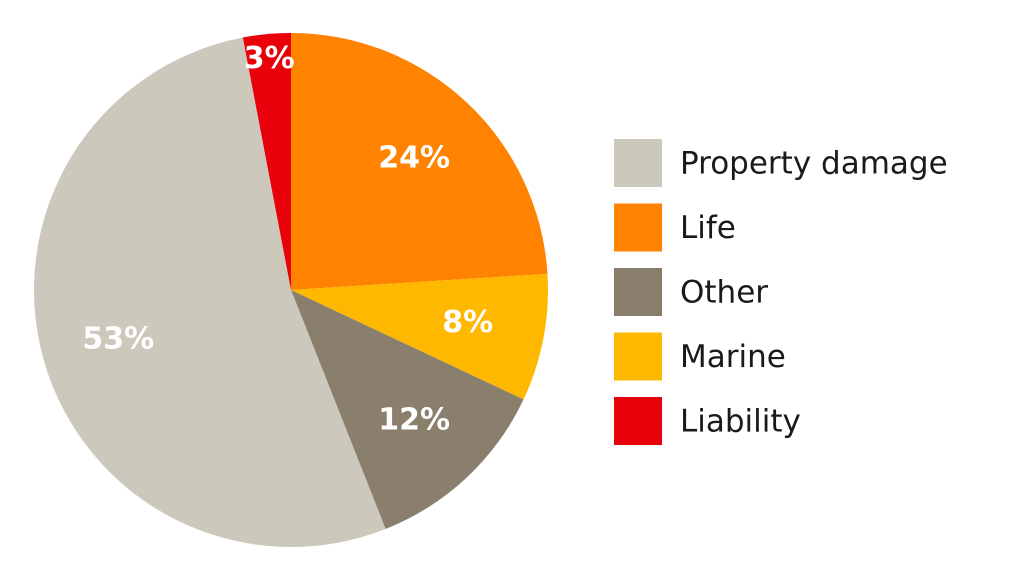 This screenshot has height=576, width=1024. I want to click on data-label: 8%, so click(467, 322).